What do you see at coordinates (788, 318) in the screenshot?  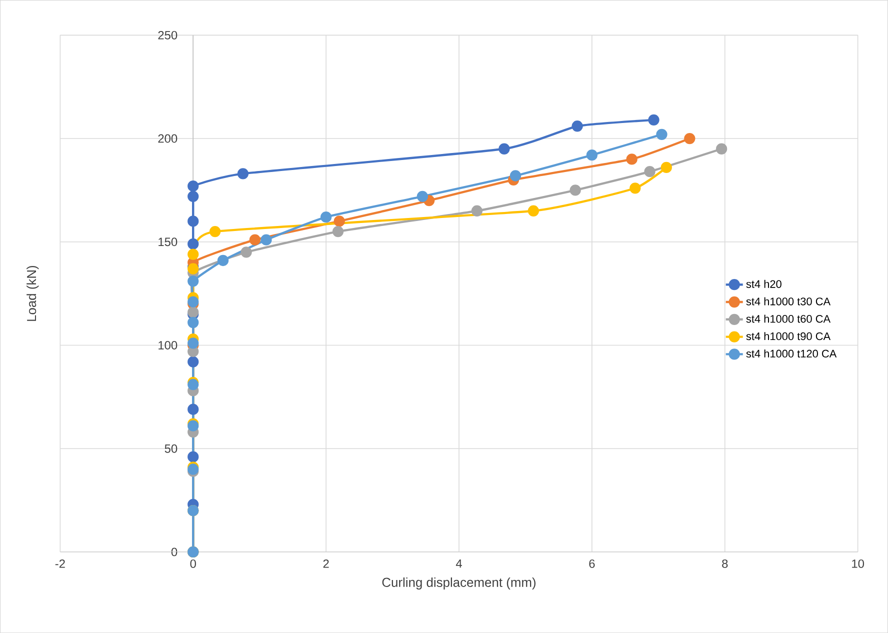 I see `legend-label: st4 h1000 t60 CA` at bounding box center [788, 318].